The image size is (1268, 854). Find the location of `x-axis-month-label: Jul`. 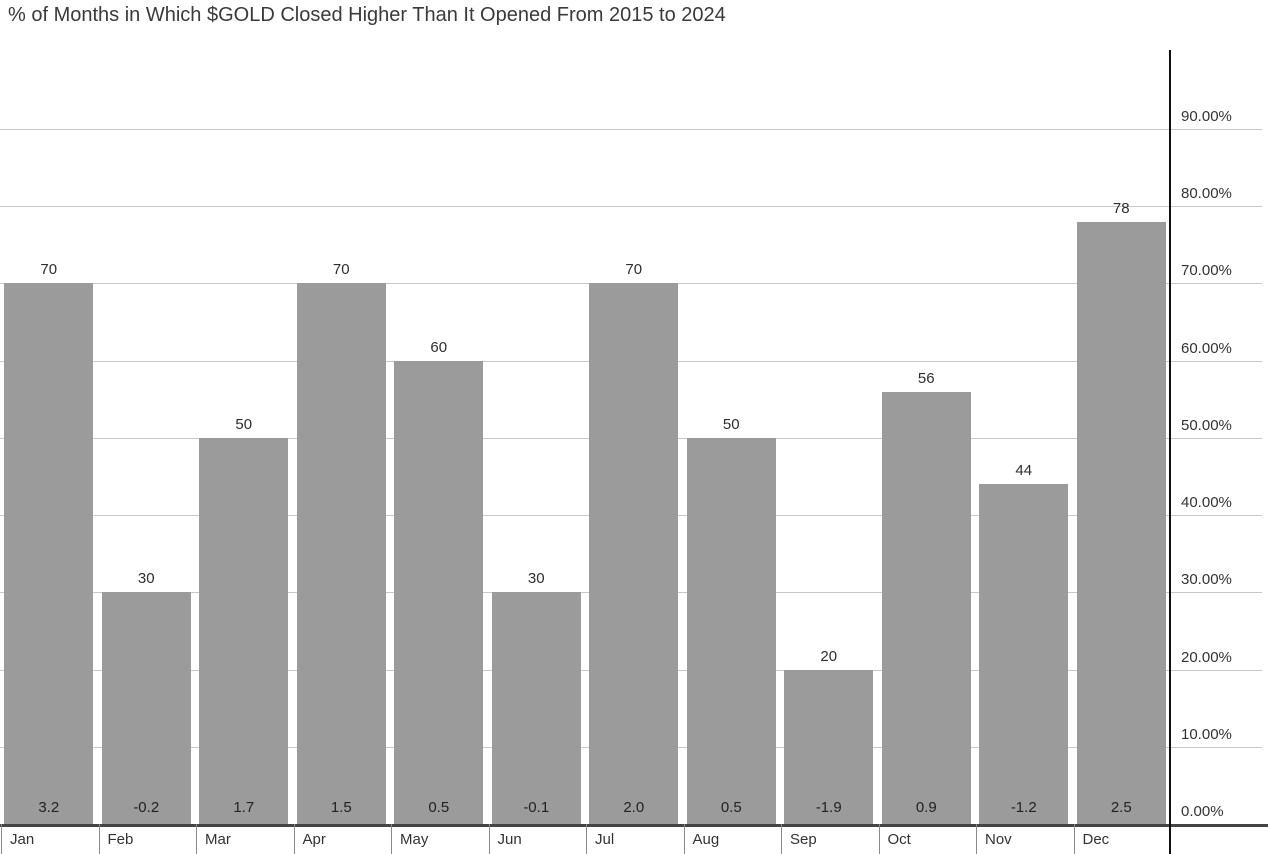

x-axis-month-label: Jul is located at coordinates (605, 839).